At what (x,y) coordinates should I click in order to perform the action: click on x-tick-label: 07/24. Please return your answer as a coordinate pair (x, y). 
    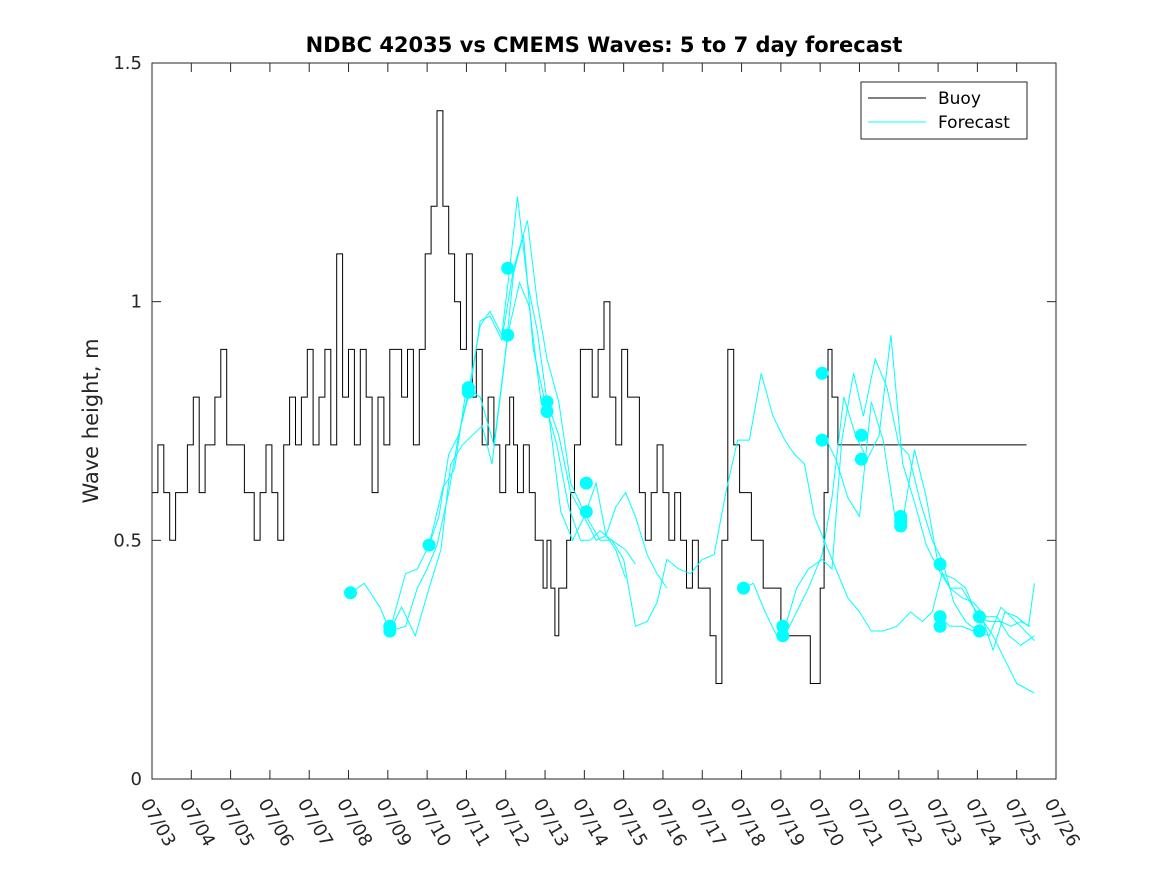
    Looking at the image, I should click on (983, 822).